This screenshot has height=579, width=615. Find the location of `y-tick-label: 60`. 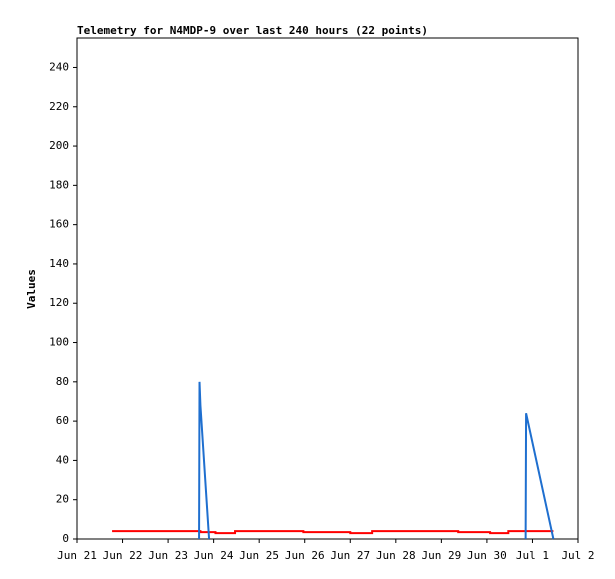

y-tick-label: 60 is located at coordinates (62, 420).